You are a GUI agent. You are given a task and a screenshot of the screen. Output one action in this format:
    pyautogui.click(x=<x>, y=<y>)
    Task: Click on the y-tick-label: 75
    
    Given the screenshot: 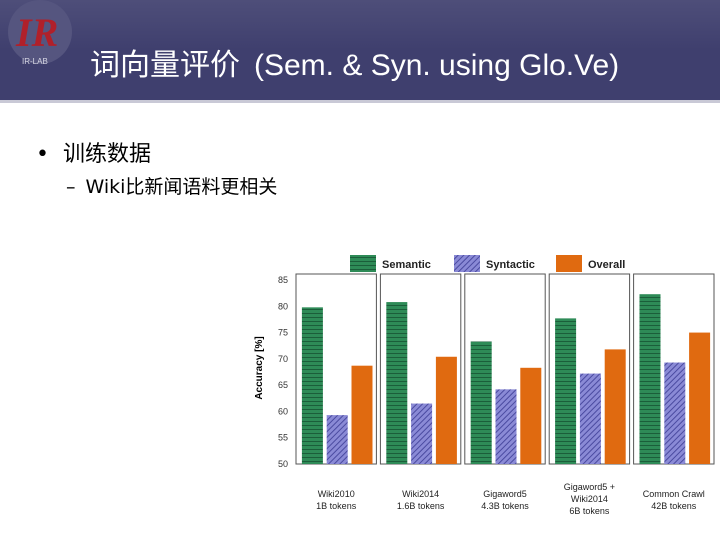 What is the action you would take?
    pyautogui.click(x=283, y=333)
    